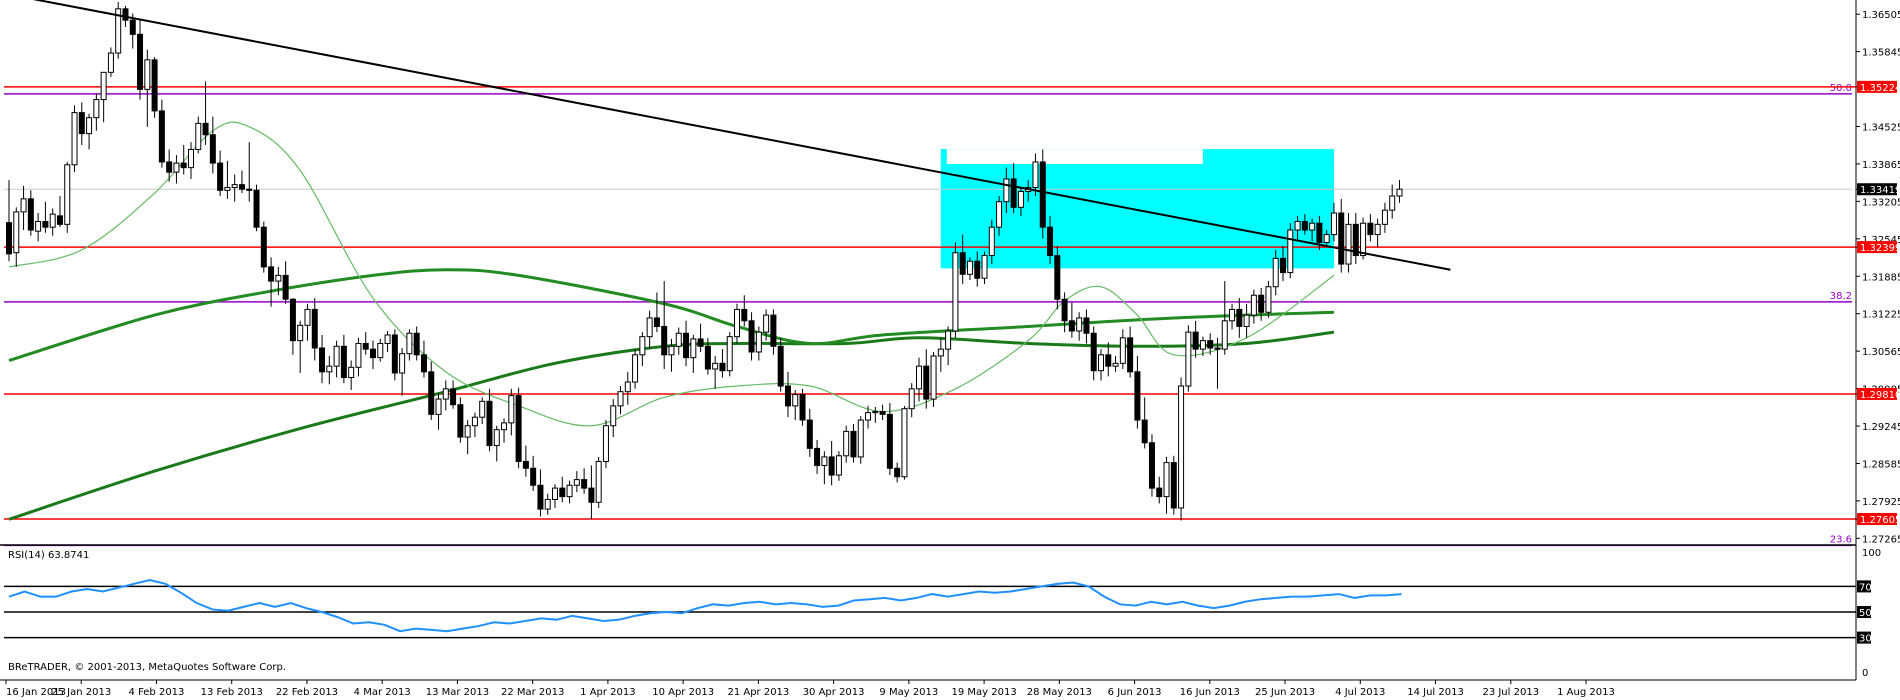  Describe the element at coordinates (382, 692) in the screenshot. I see `time-tick-label: 4 Mar 2013` at that location.